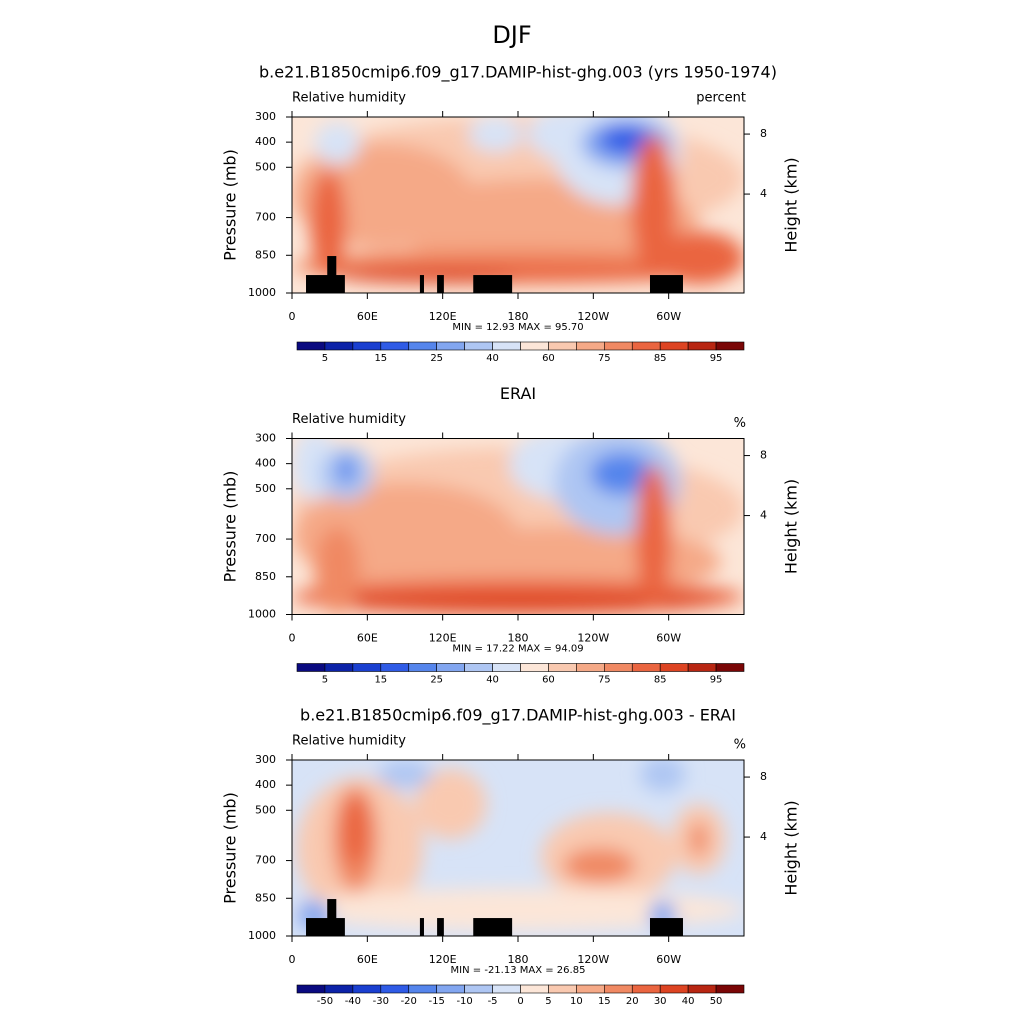 The width and height of the screenshot is (1024, 1024). I want to click on colorbar-tick-label: 0, so click(520, 1001).